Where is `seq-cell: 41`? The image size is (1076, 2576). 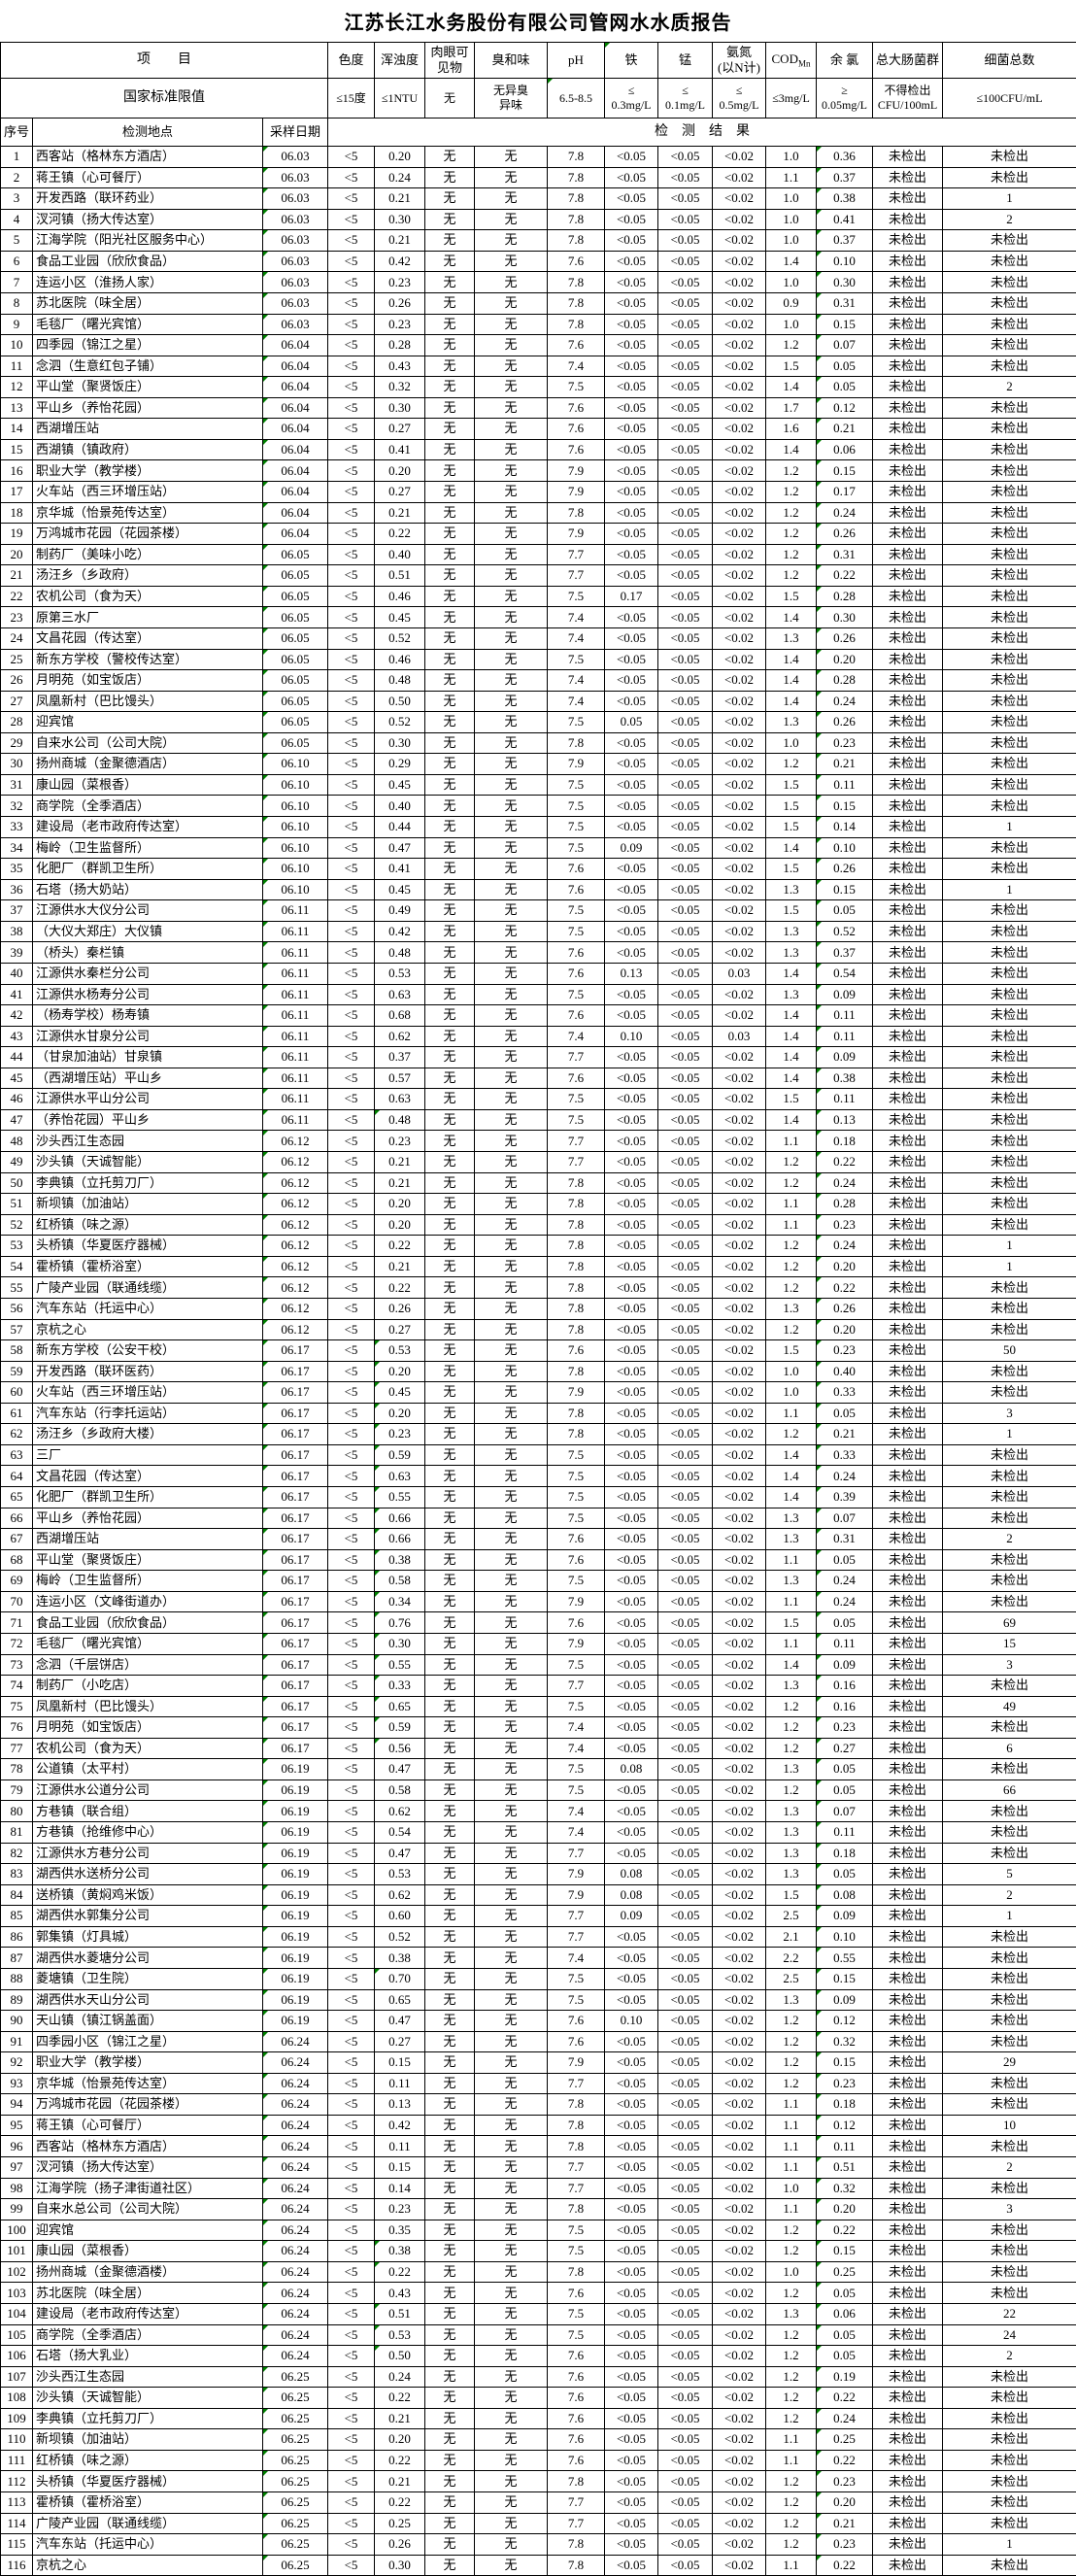 seq-cell: 41 is located at coordinates (16, 994).